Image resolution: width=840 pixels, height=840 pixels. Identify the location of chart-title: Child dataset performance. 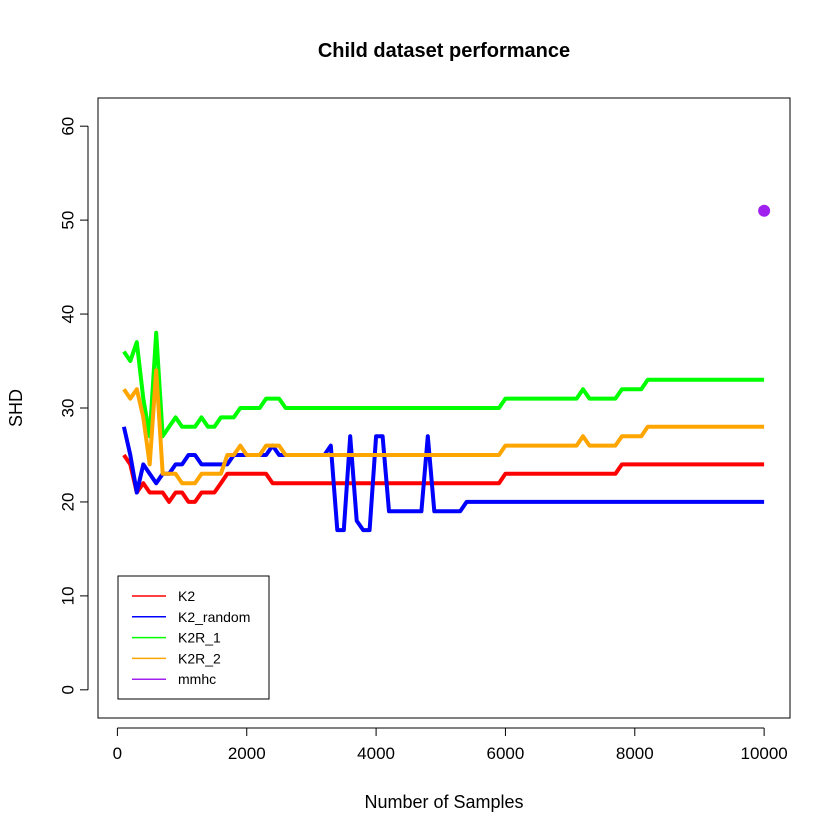
(444, 51).